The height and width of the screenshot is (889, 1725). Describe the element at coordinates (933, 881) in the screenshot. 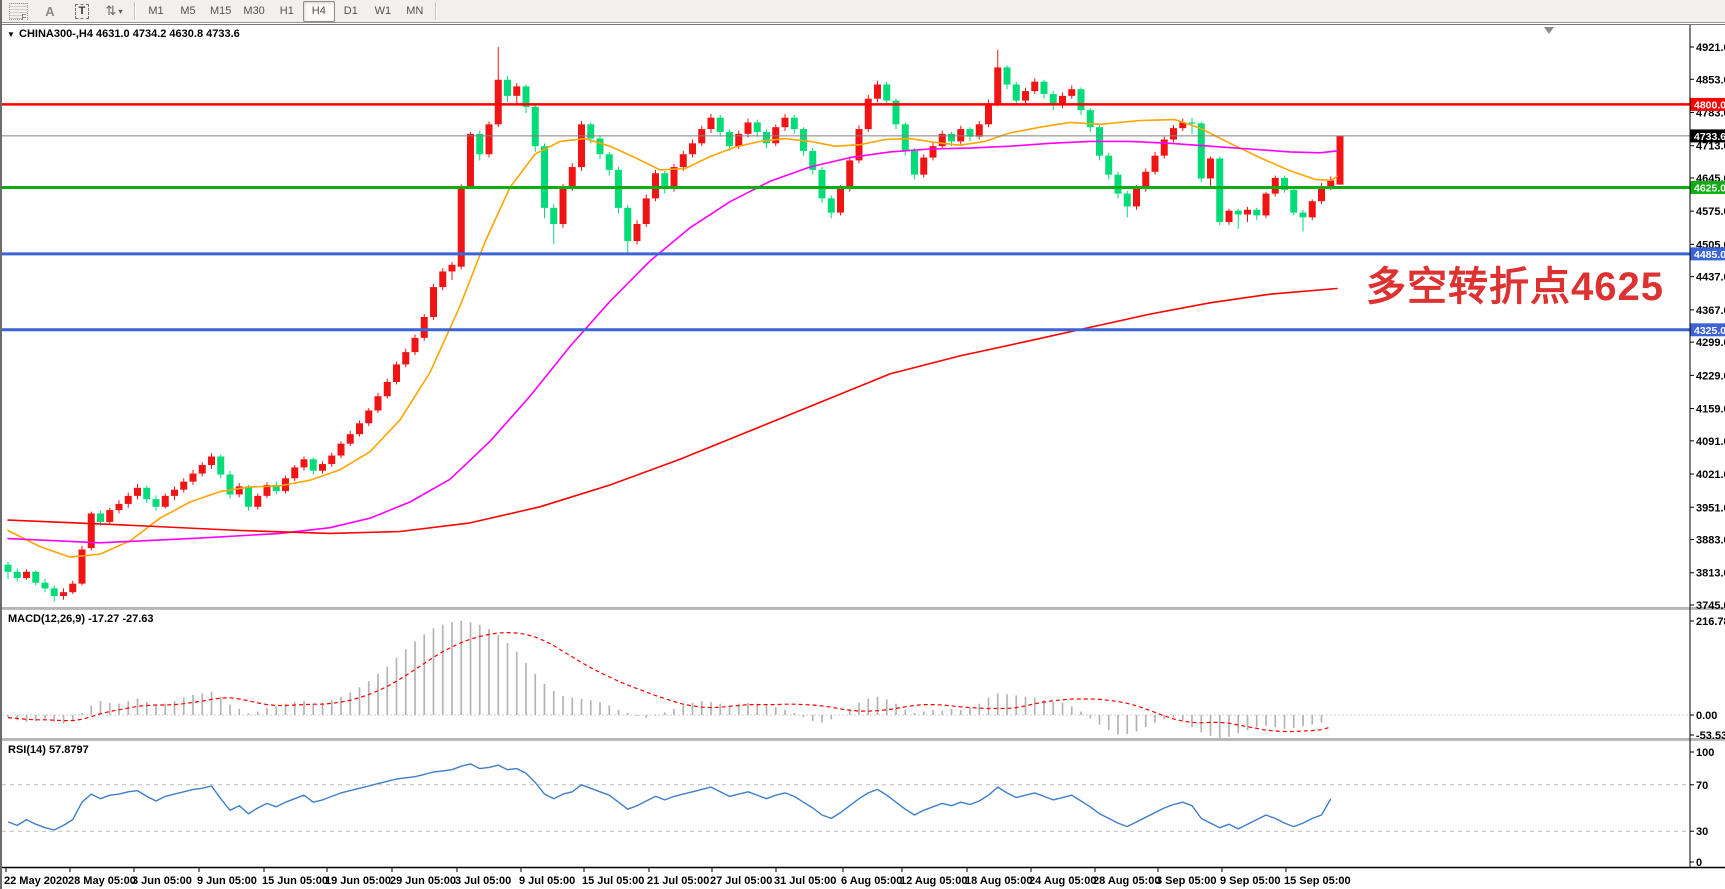

I see `date-tick-label: 12 Aug 05:00` at that location.